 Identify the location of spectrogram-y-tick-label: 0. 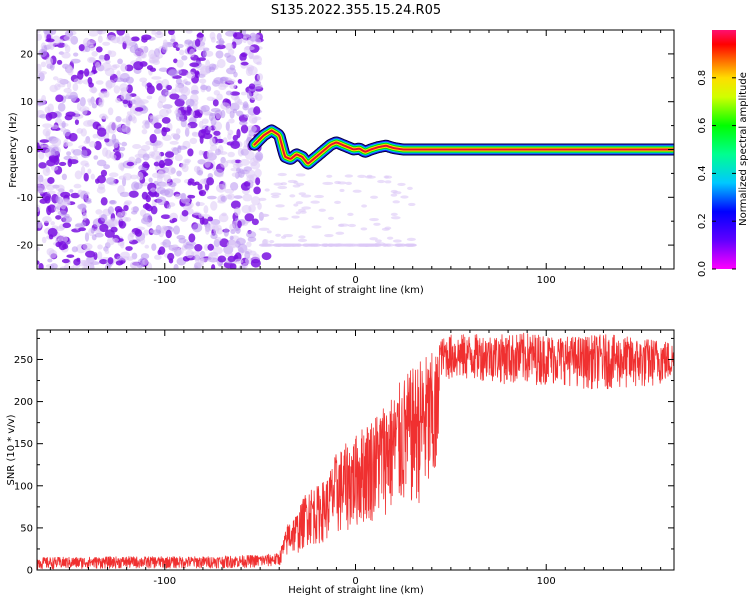
(30, 150).